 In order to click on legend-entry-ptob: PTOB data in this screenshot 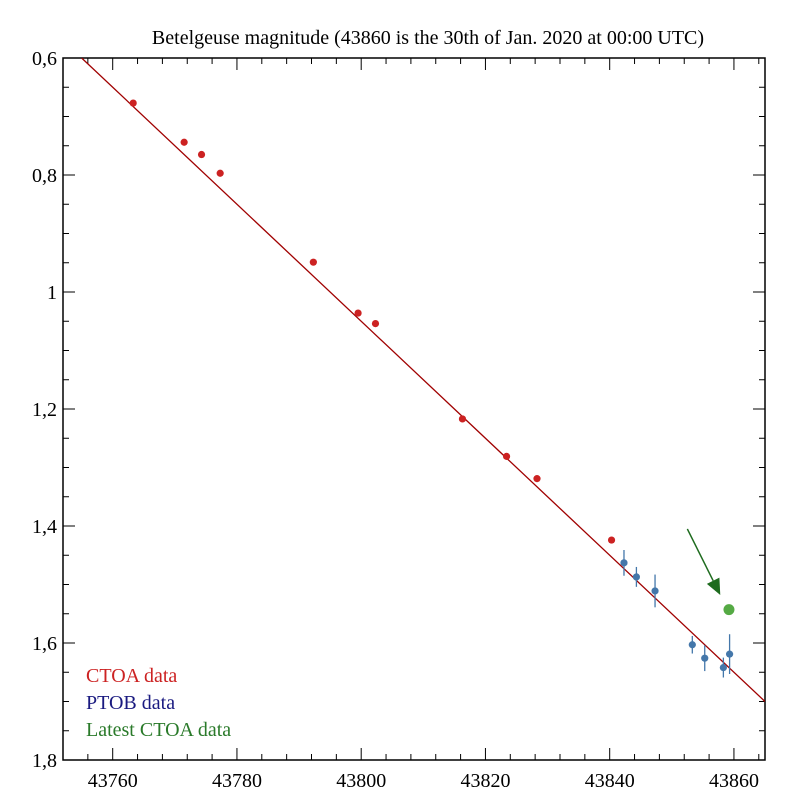, I will do `click(130, 703)`.